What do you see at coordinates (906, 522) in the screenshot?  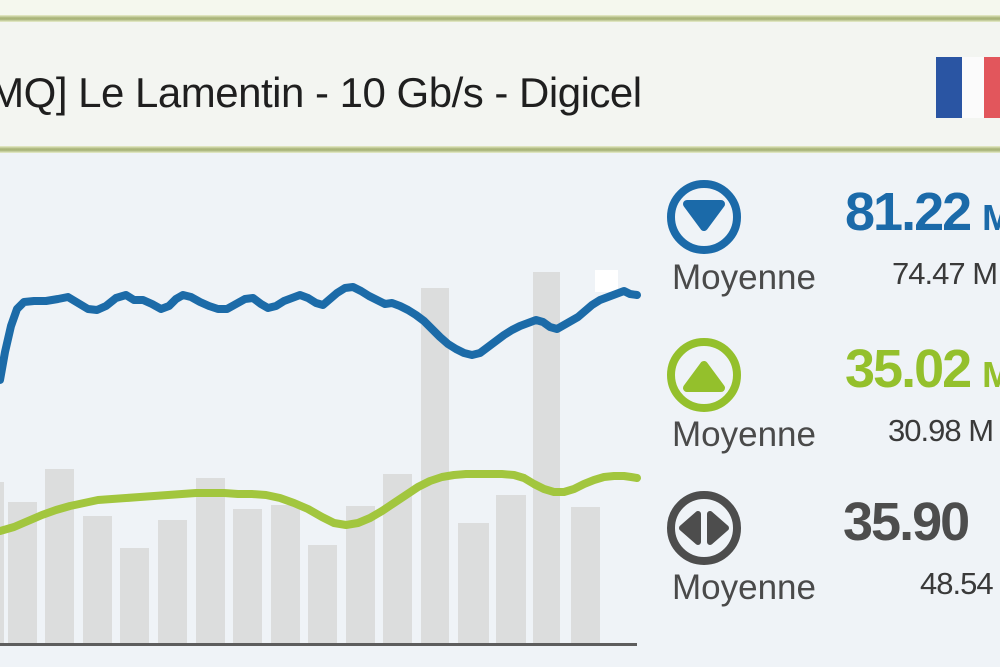 I see `ping-value: 35.90` at bounding box center [906, 522].